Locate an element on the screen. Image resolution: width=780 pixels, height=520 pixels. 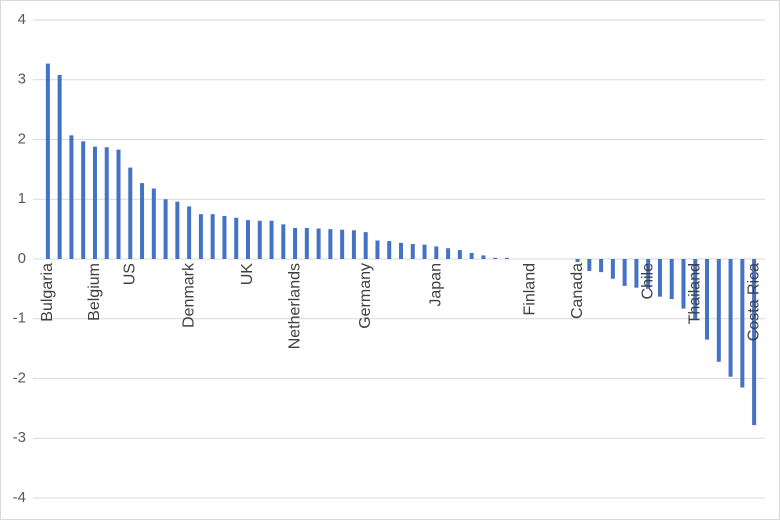
y-tick-label: 0 is located at coordinates (22, 258).